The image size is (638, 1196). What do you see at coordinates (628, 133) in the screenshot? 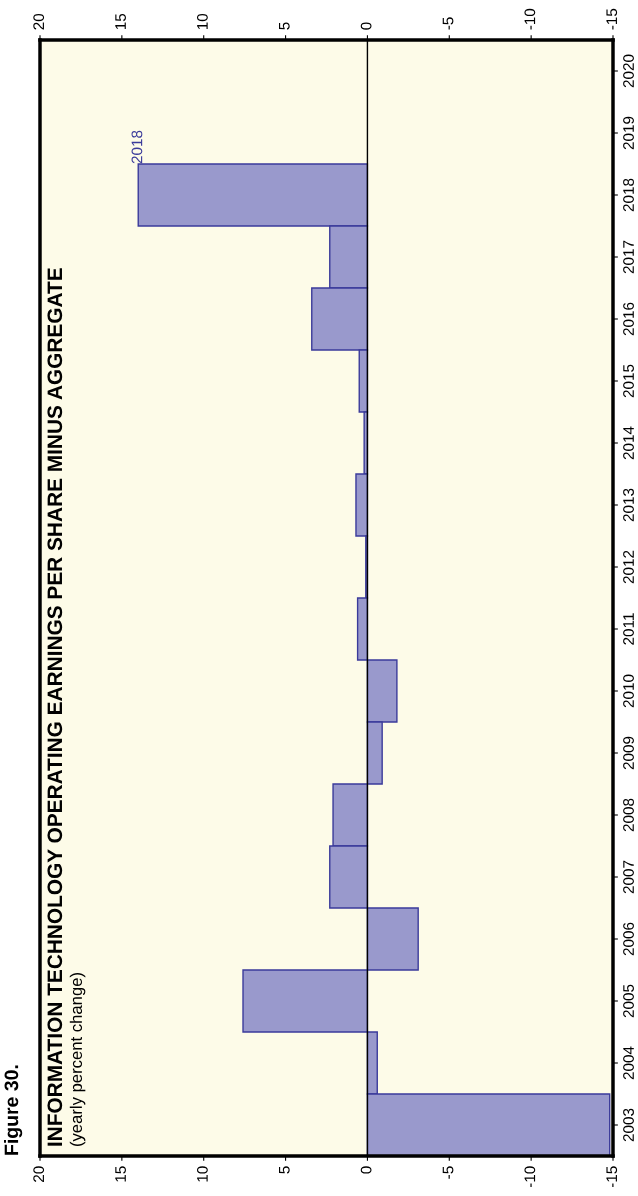
I see `y-tick-label: 2019` at bounding box center [628, 133].